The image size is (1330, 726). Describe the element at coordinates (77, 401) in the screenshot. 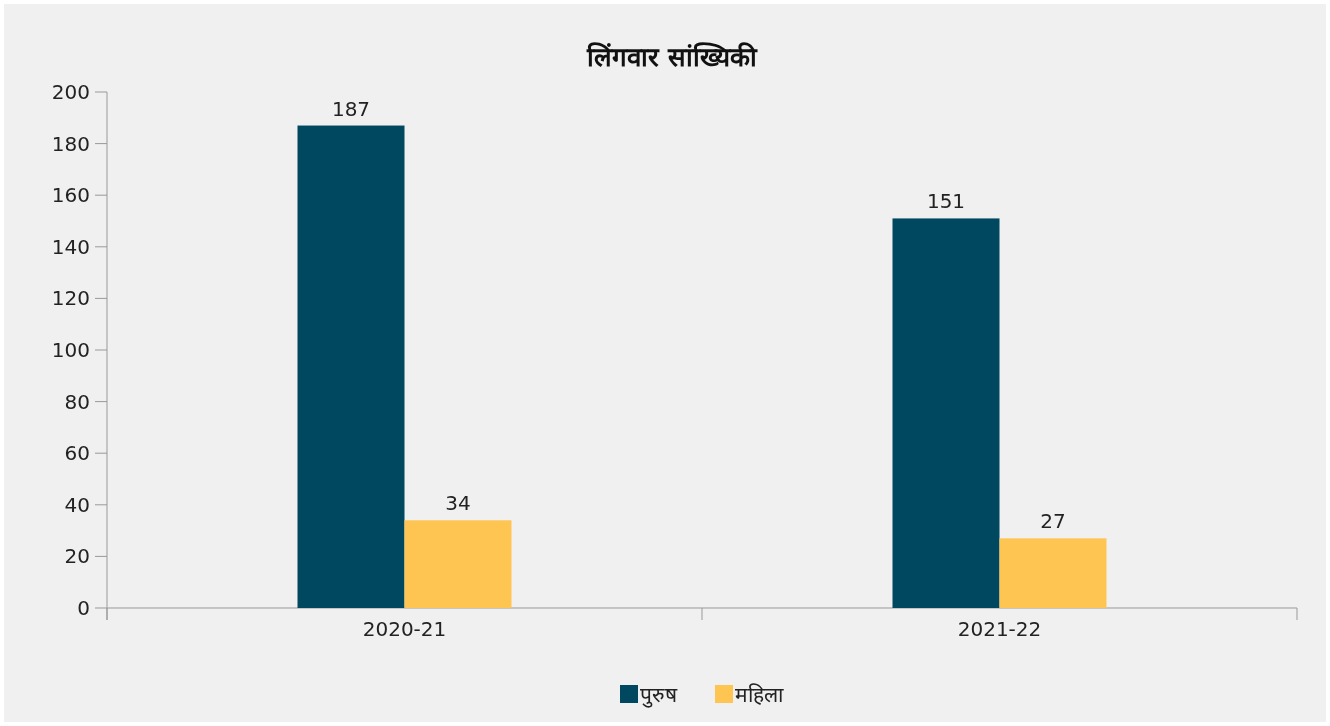

I see `y-tick-label: 80` at that location.